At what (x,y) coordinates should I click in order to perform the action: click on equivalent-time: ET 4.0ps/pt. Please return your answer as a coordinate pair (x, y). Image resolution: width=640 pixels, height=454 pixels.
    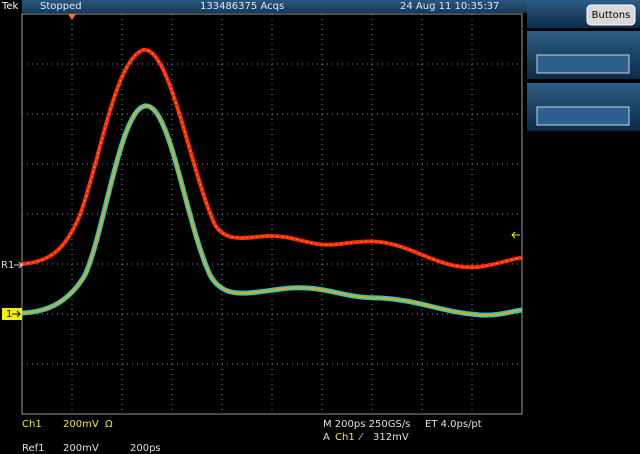
    Looking at the image, I should click on (453, 424).